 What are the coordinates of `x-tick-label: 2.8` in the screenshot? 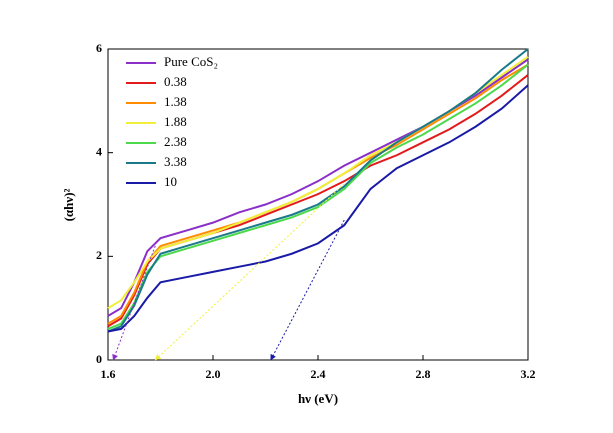 It's located at (423, 374).